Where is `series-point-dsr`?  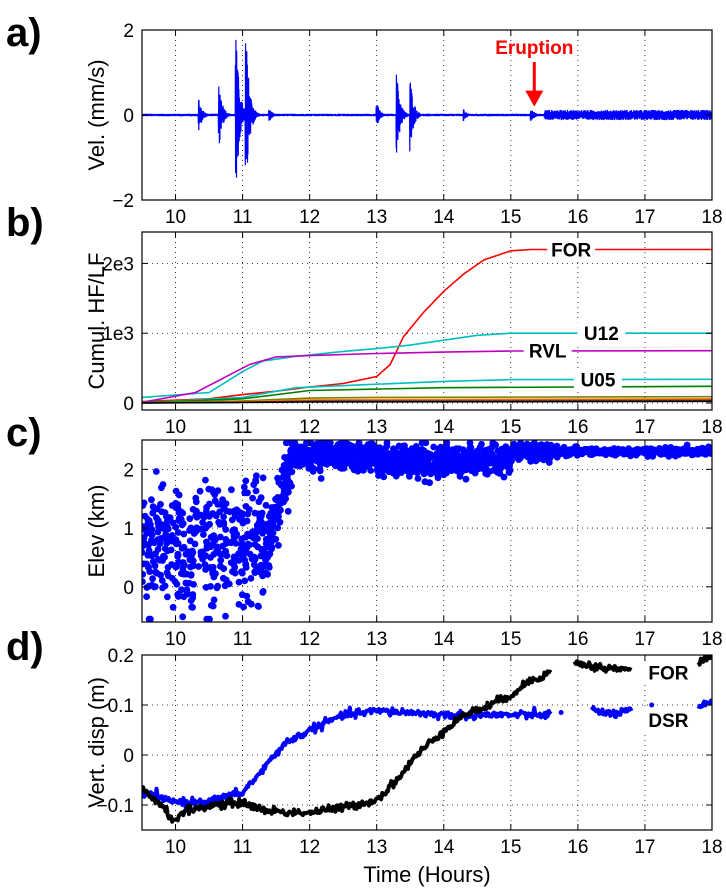 series-point-dsr is located at coordinates (652, 705).